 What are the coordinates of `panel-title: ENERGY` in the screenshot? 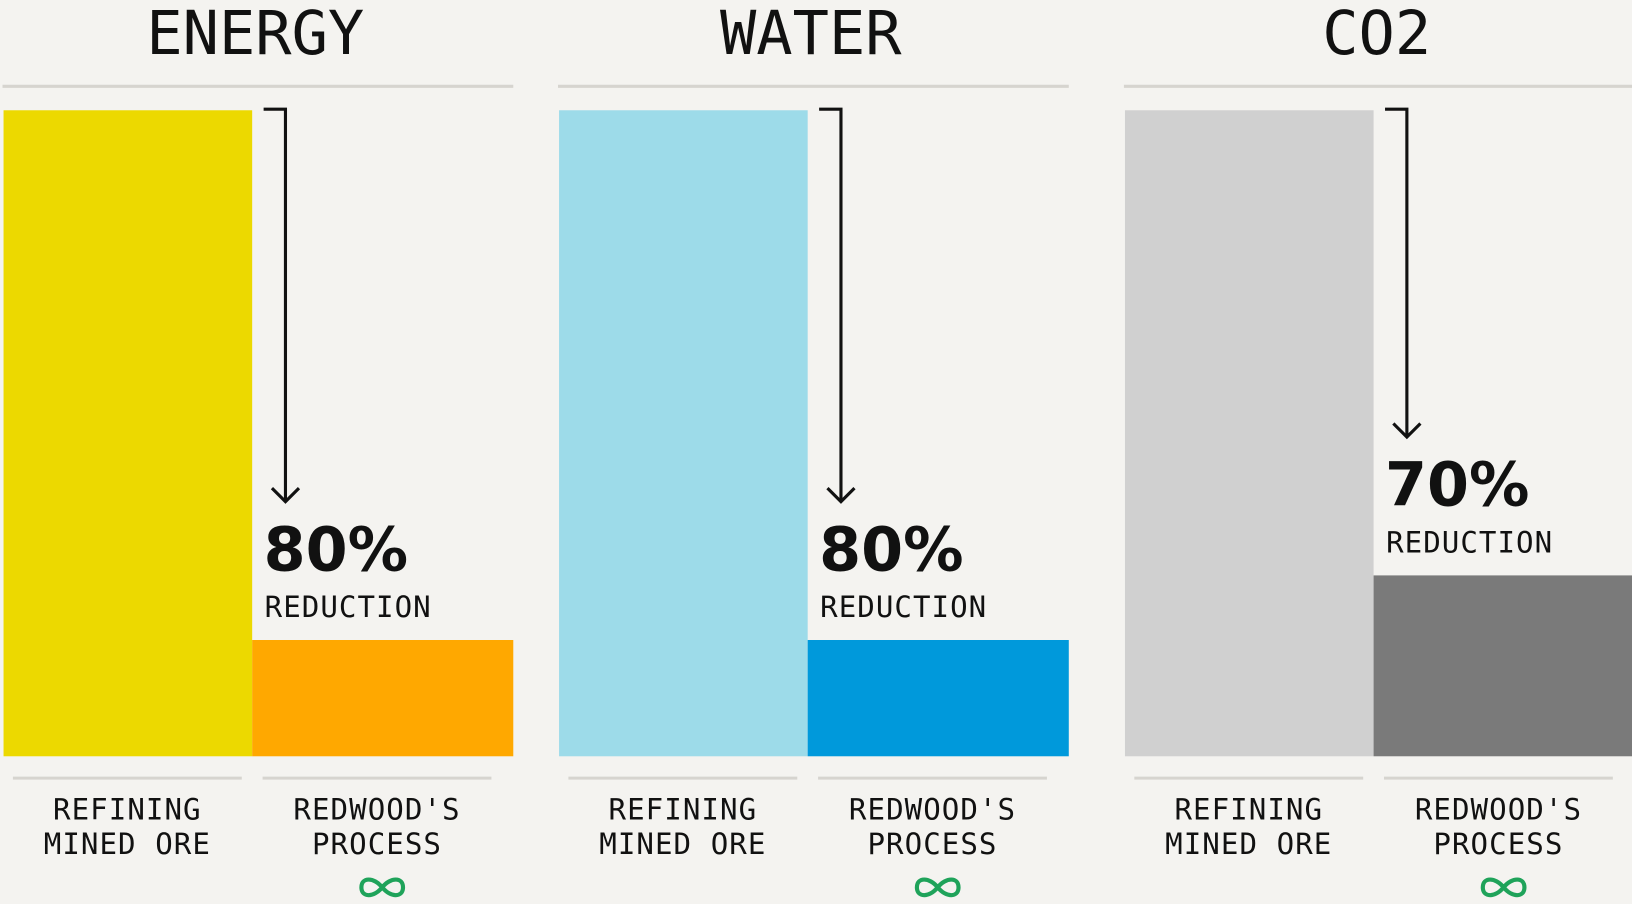 It's located at (255, 34).